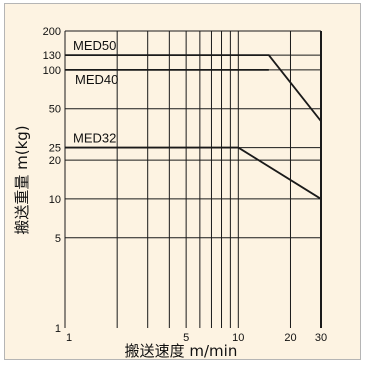 This screenshot has height=365, width=367. Describe the element at coordinates (52, 56) in the screenshot. I see `y-tick-label: 130` at that location.